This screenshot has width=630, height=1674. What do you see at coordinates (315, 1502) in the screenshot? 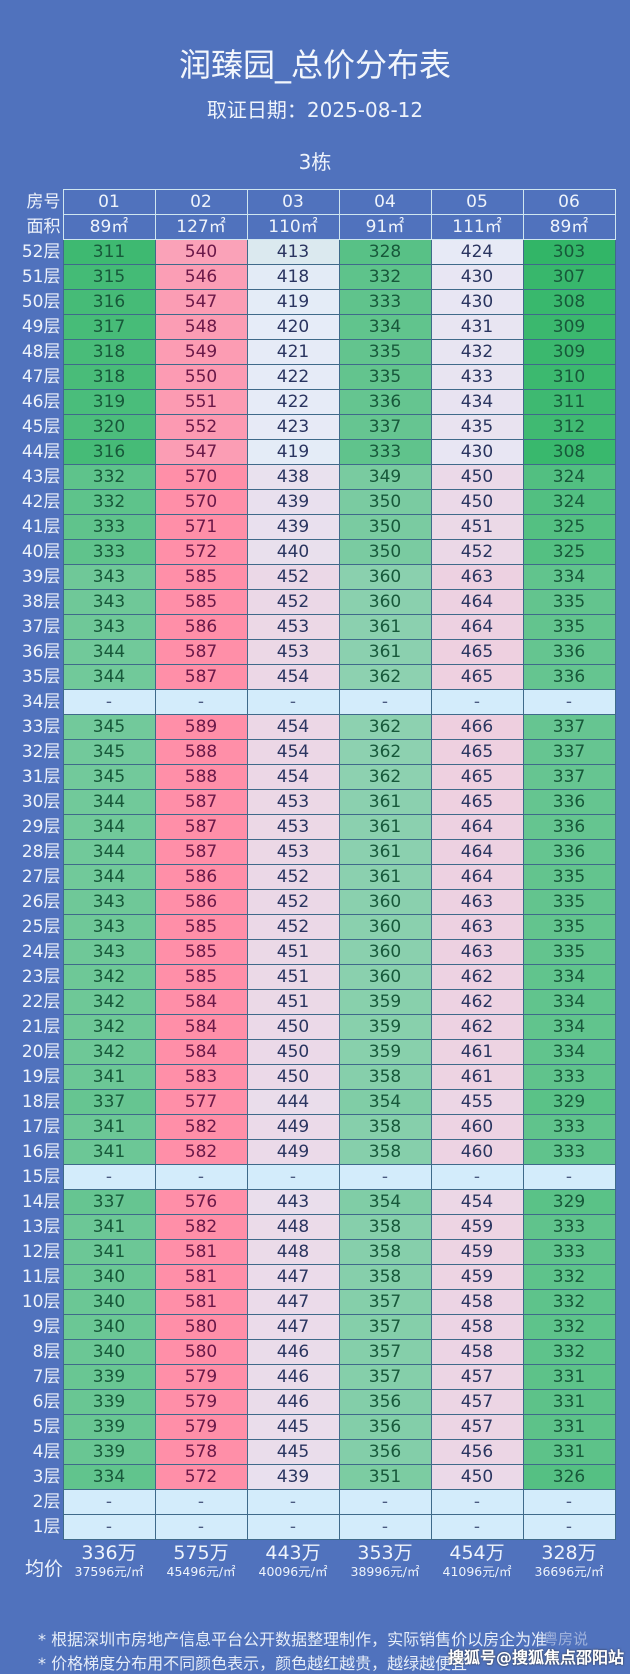
I see `floor-row: 2层 - - - - - -` at bounding box center [315, 1502].